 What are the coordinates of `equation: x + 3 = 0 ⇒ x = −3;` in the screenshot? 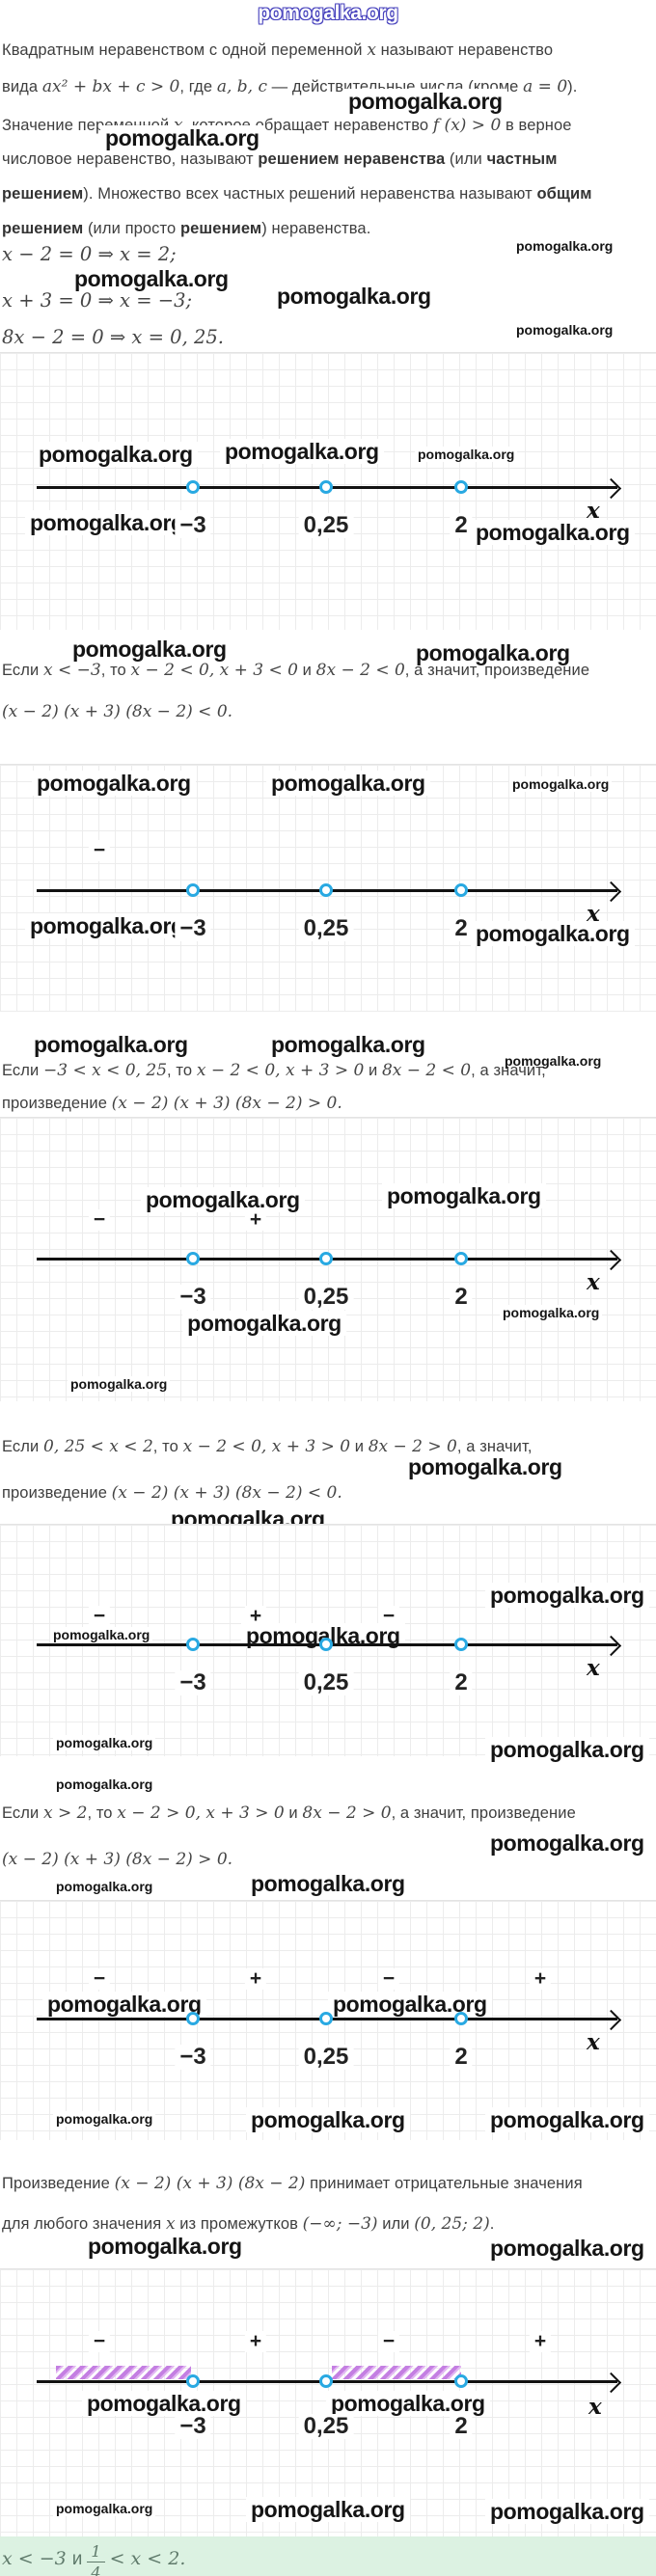 It's located at (98, 300).